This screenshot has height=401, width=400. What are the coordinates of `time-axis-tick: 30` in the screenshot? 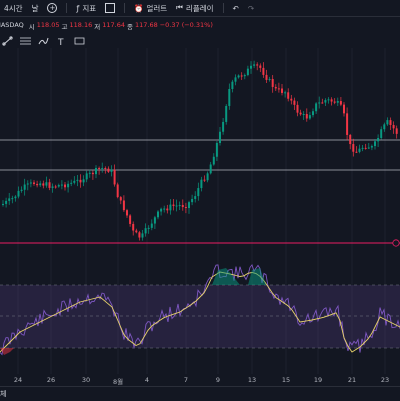 It's located at (86, 380).